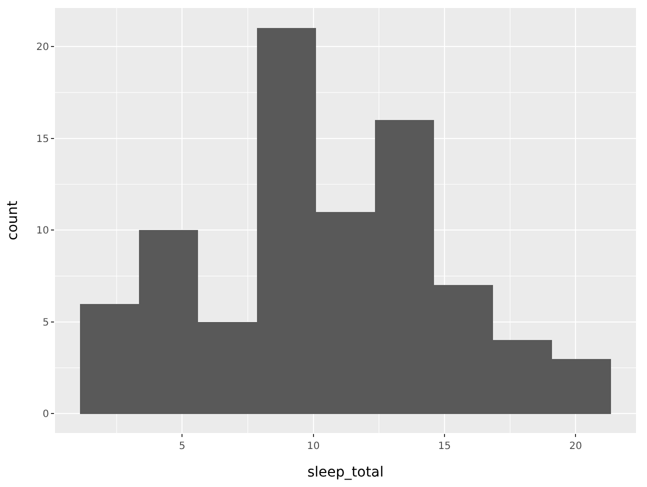 The height and width of the screenshot is (487, 647). What do you see at coordinates (42, 231) in the screenshot?
I see `y-tick-label: 10` at bounding box center [42, 231].